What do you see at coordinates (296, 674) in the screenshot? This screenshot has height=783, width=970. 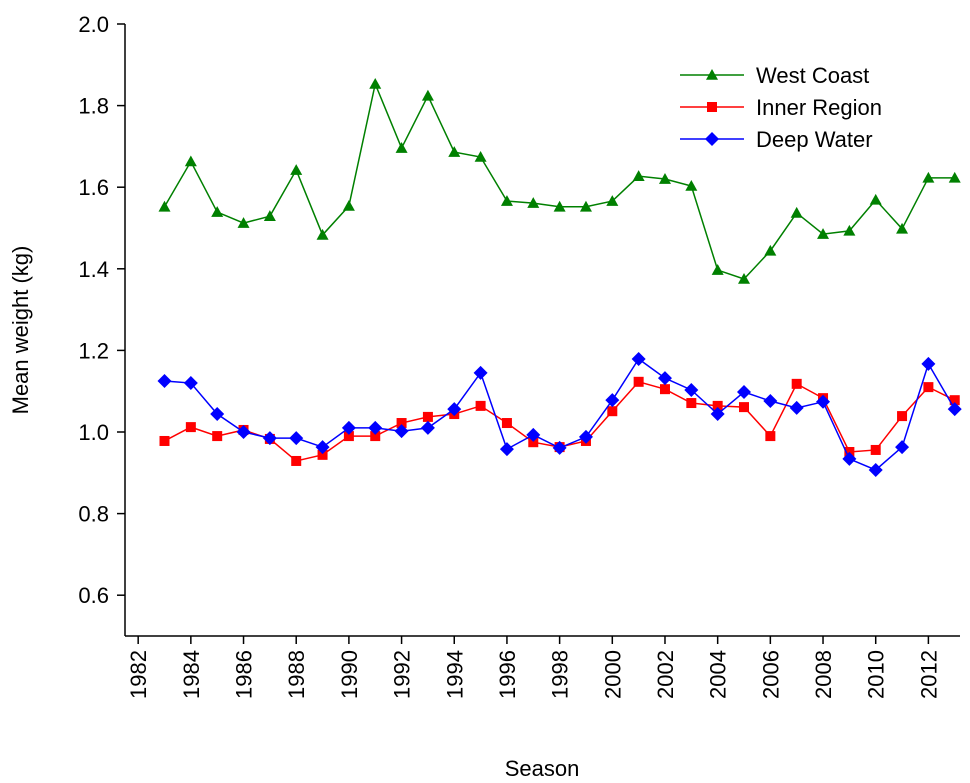 I see `x-tick-label: 1988` at bounding box center [296, 674].